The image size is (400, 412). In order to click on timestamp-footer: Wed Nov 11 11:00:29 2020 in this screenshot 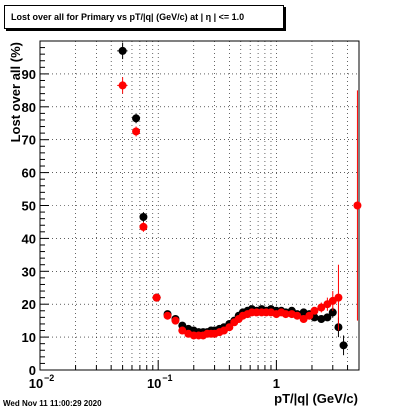, I will do `click(52, 403)`.